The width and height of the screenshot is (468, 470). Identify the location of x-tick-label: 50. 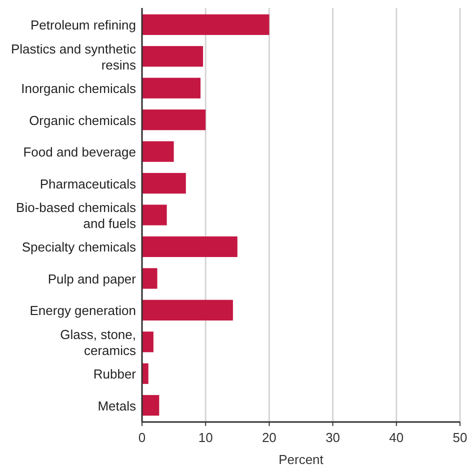
(460, 437).